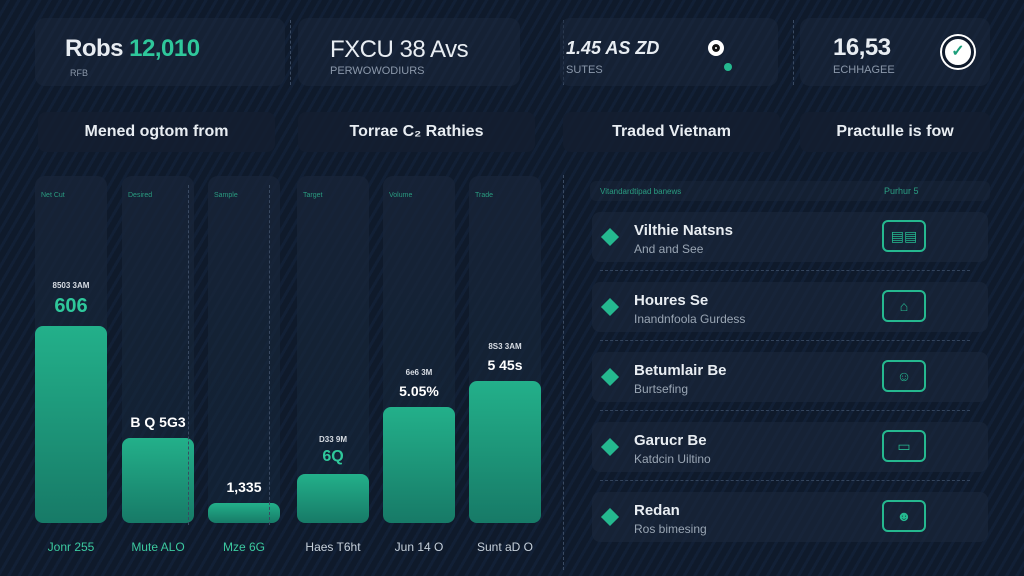 The width and height of the screenshot is (1024, 576). What do you see at coordinates (958, 52) in the screenshot?
I see `check-icon: ✓` at bounding box center [958, 52].